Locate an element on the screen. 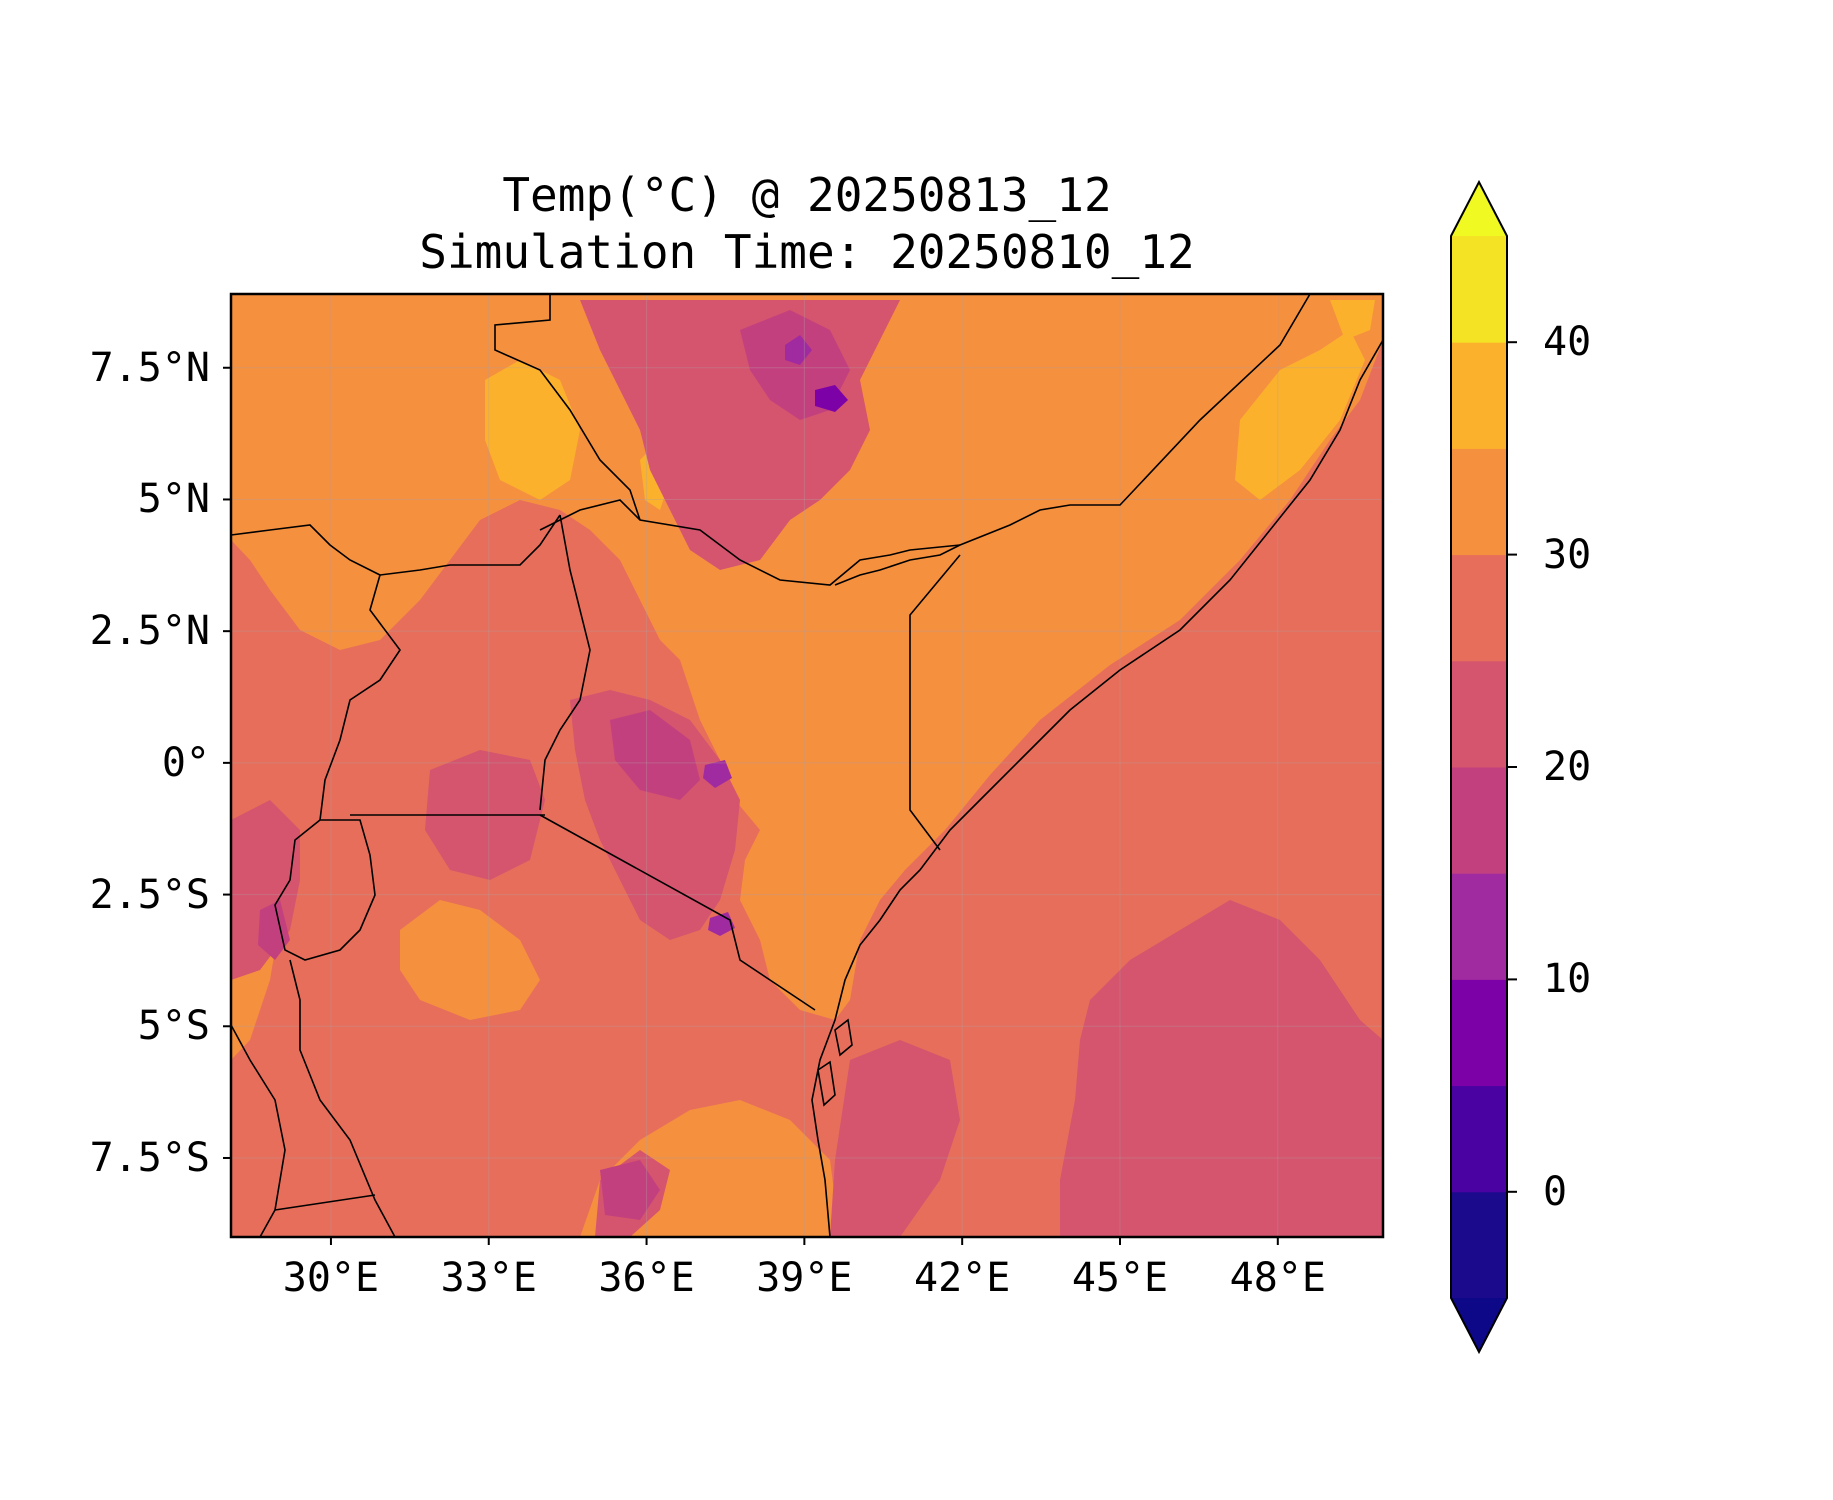  island-zanzibar is located at coordinates (843, 1037).